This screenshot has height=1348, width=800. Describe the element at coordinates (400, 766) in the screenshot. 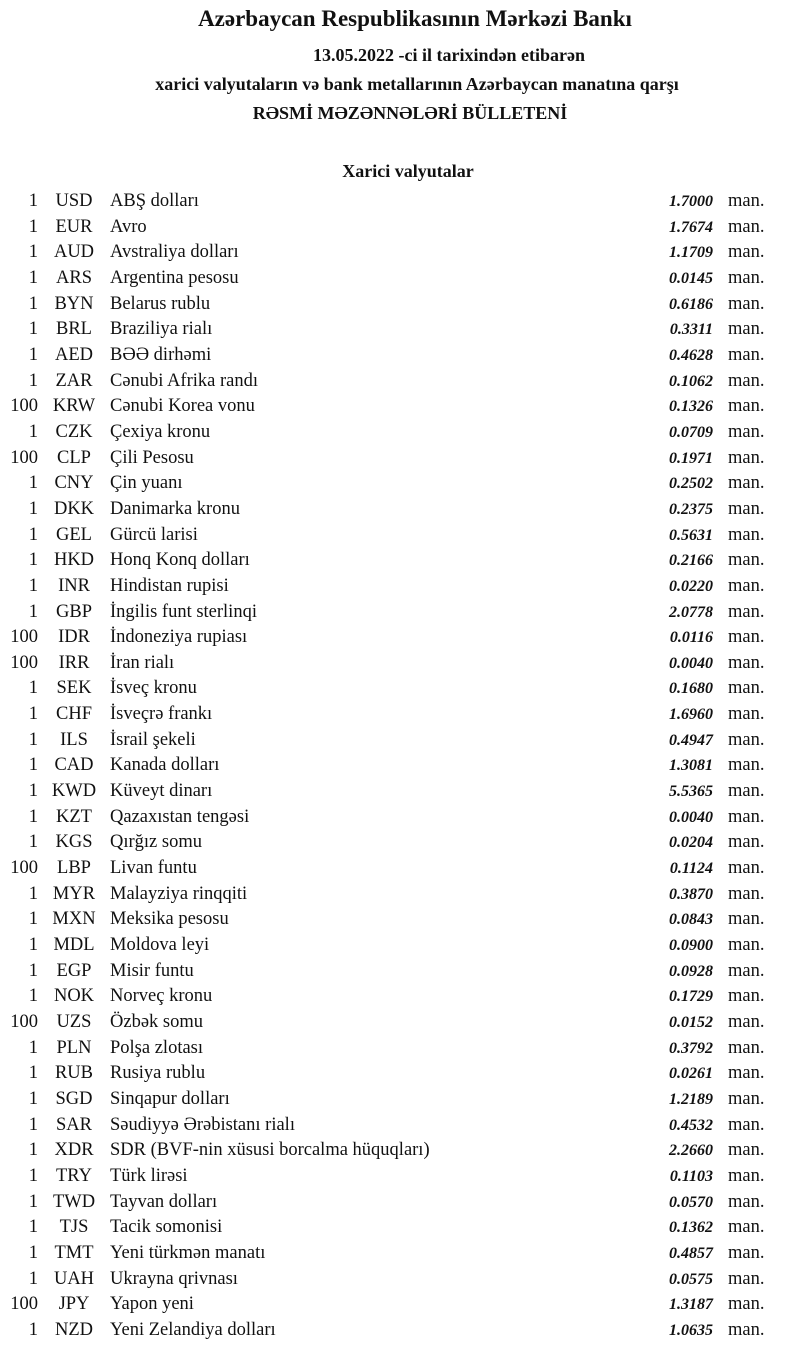

I see `rate-row: 1 CAD Kanada dolları 1.3081 man.` at that location.